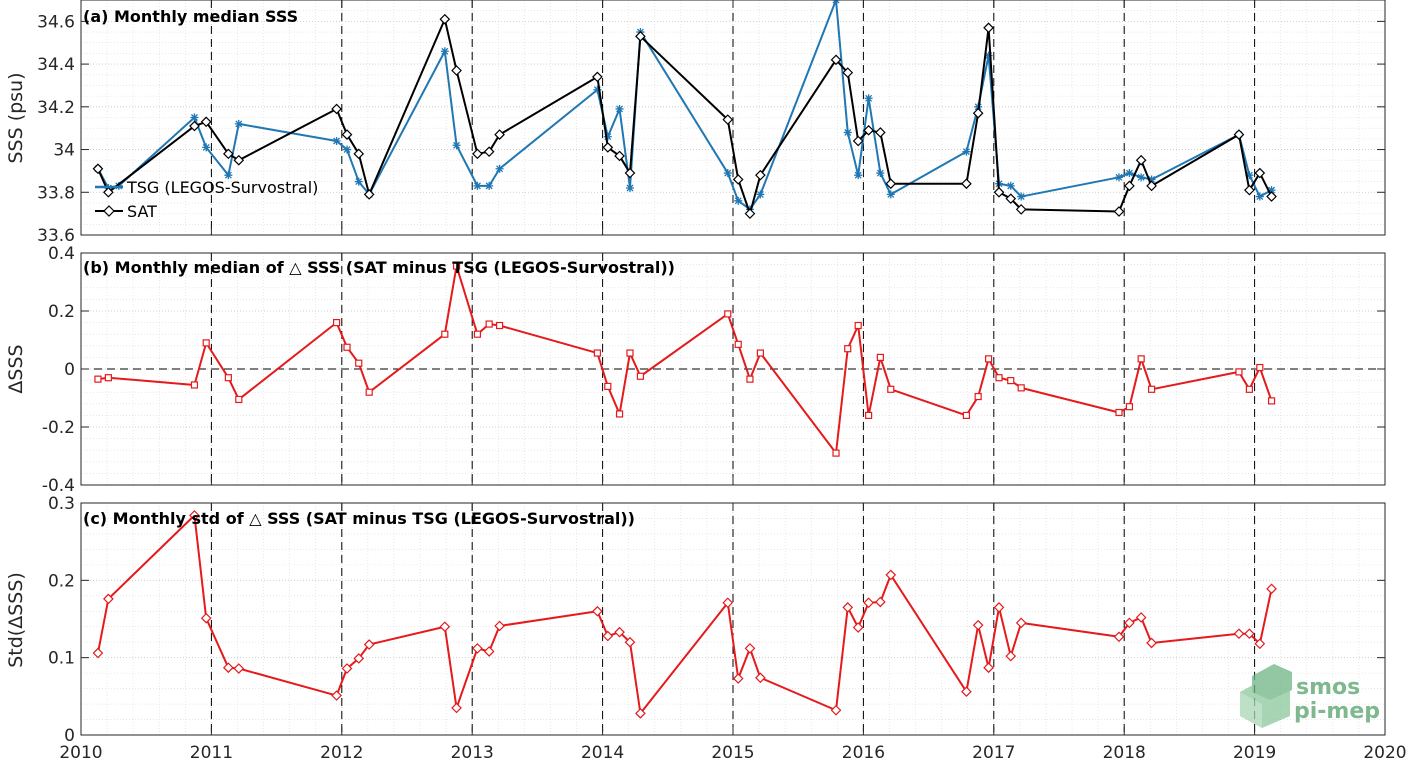 Image resolution: width=1408 pixels, height=763 pixels. I want to click on panel-b-ylabel: ΔSSS, so click(16, 368).